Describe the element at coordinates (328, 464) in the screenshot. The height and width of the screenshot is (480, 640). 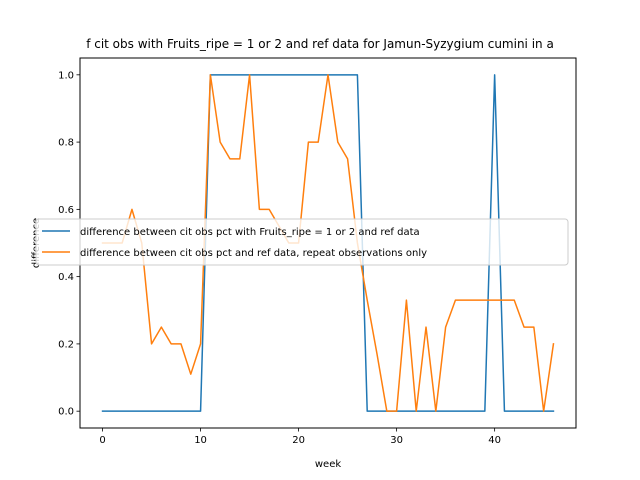
I see `x-axis-label: week` at that location.